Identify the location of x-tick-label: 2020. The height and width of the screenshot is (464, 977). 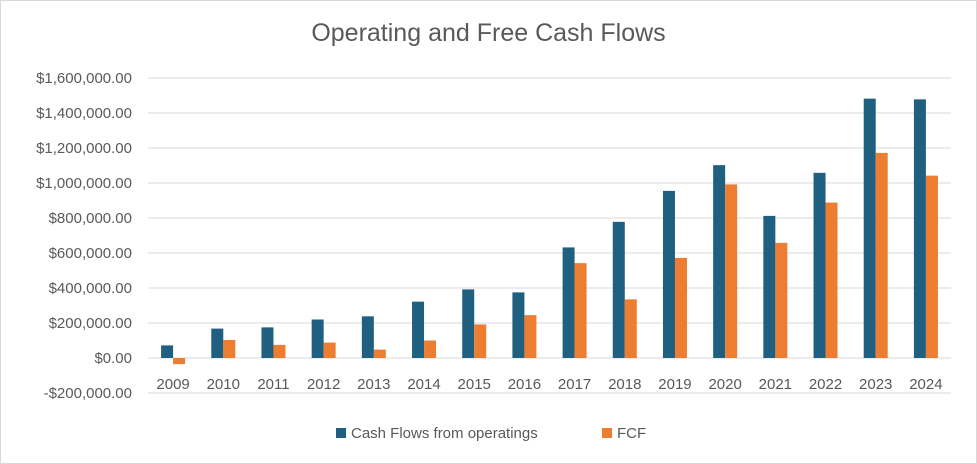
(724, 384).